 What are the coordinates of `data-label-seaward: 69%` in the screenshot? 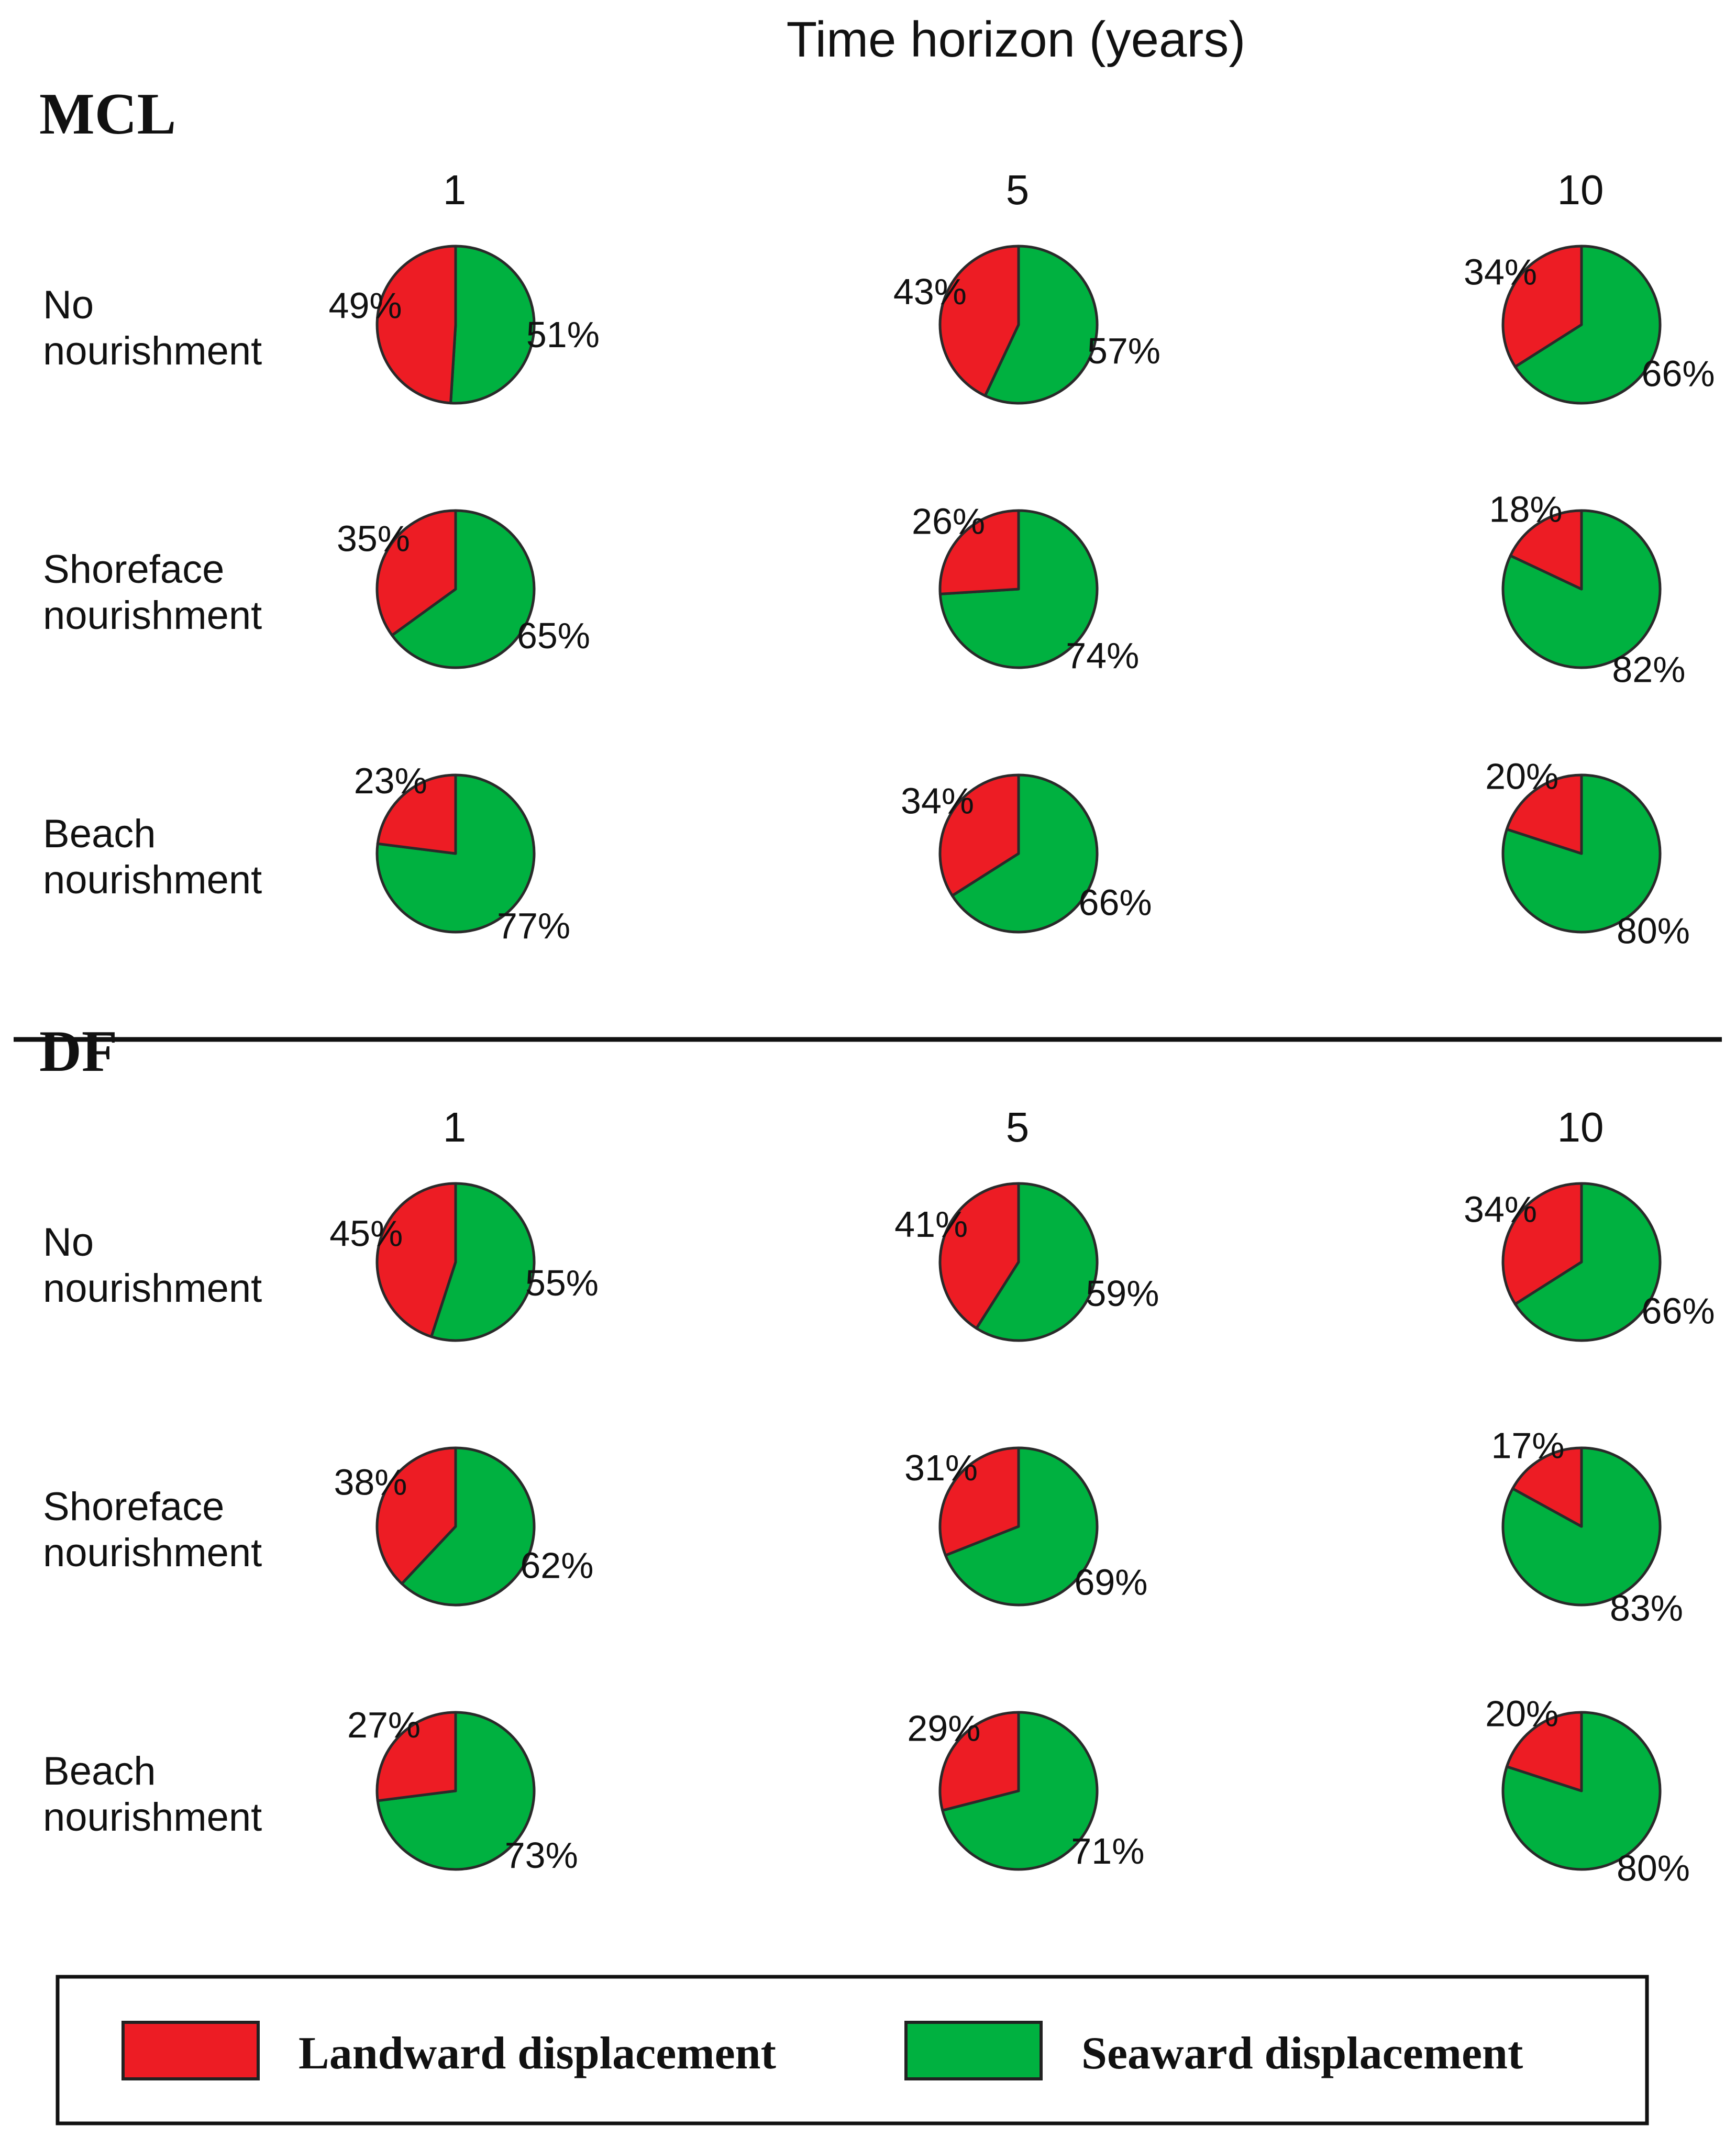 It's located at (1110, 1582).